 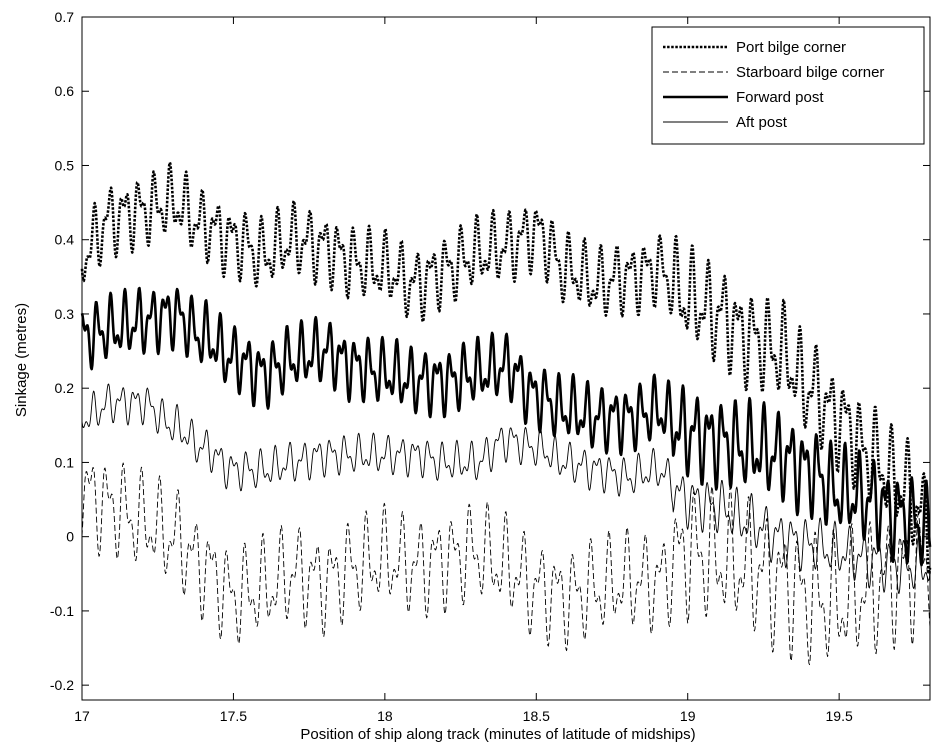 What do you see at coordinates (65, 240) in the screenshot?
I see `y-tick-label: 0.4` at bounding box center [65, 240].